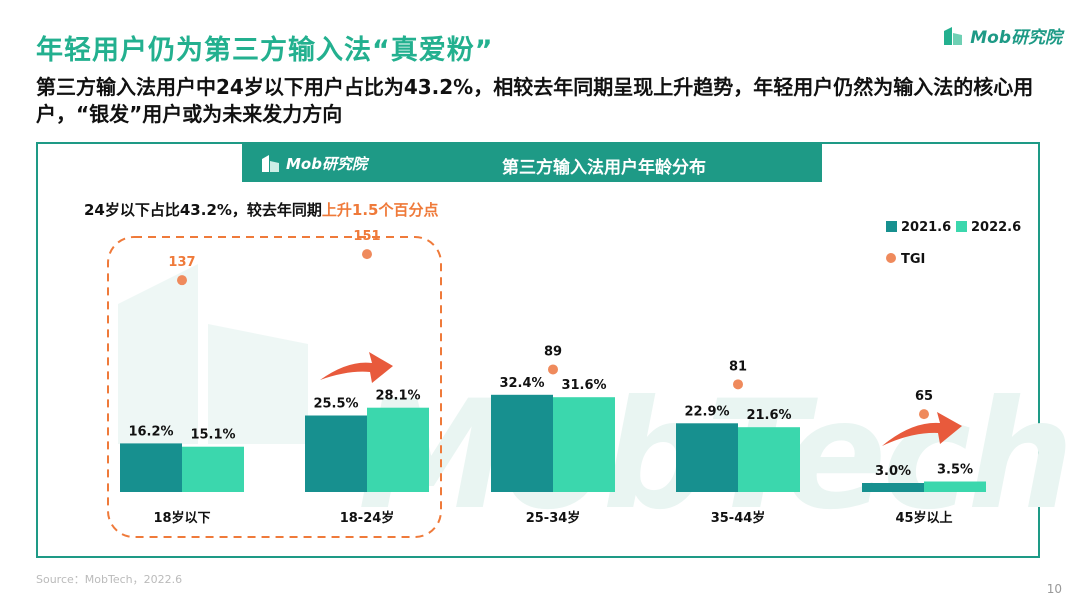 This screenshot has width=1080, height=607. What do you see at coordinates (768, 415) in the screenshot?
I see `bar-value-label: 21.6%` at bounding box center [768, 415].